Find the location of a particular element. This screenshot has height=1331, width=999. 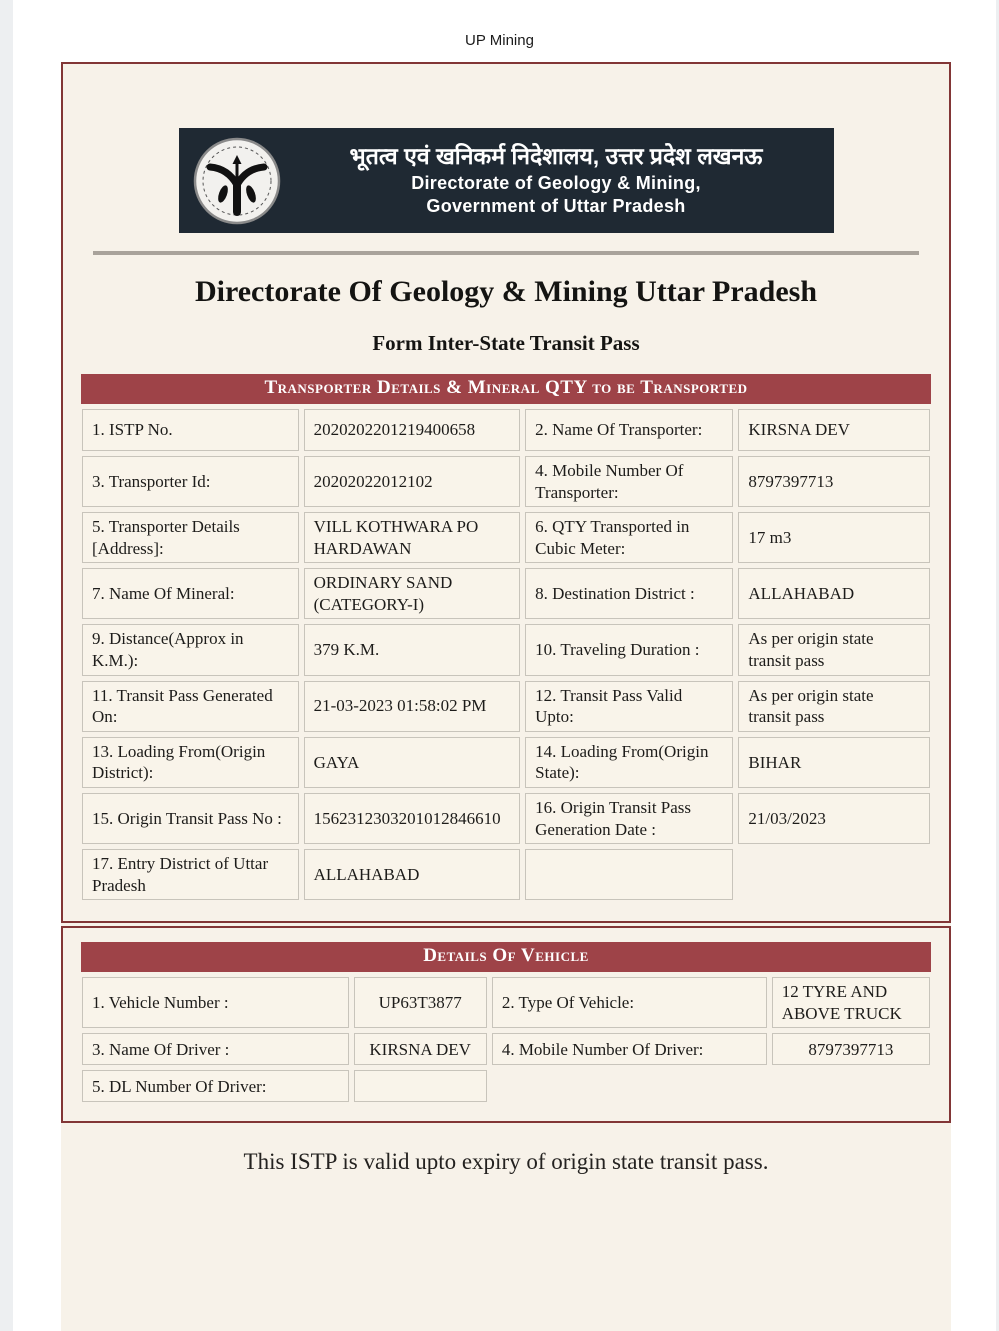

field-value: 21/03/2023 is located at coordinates (834, 818).